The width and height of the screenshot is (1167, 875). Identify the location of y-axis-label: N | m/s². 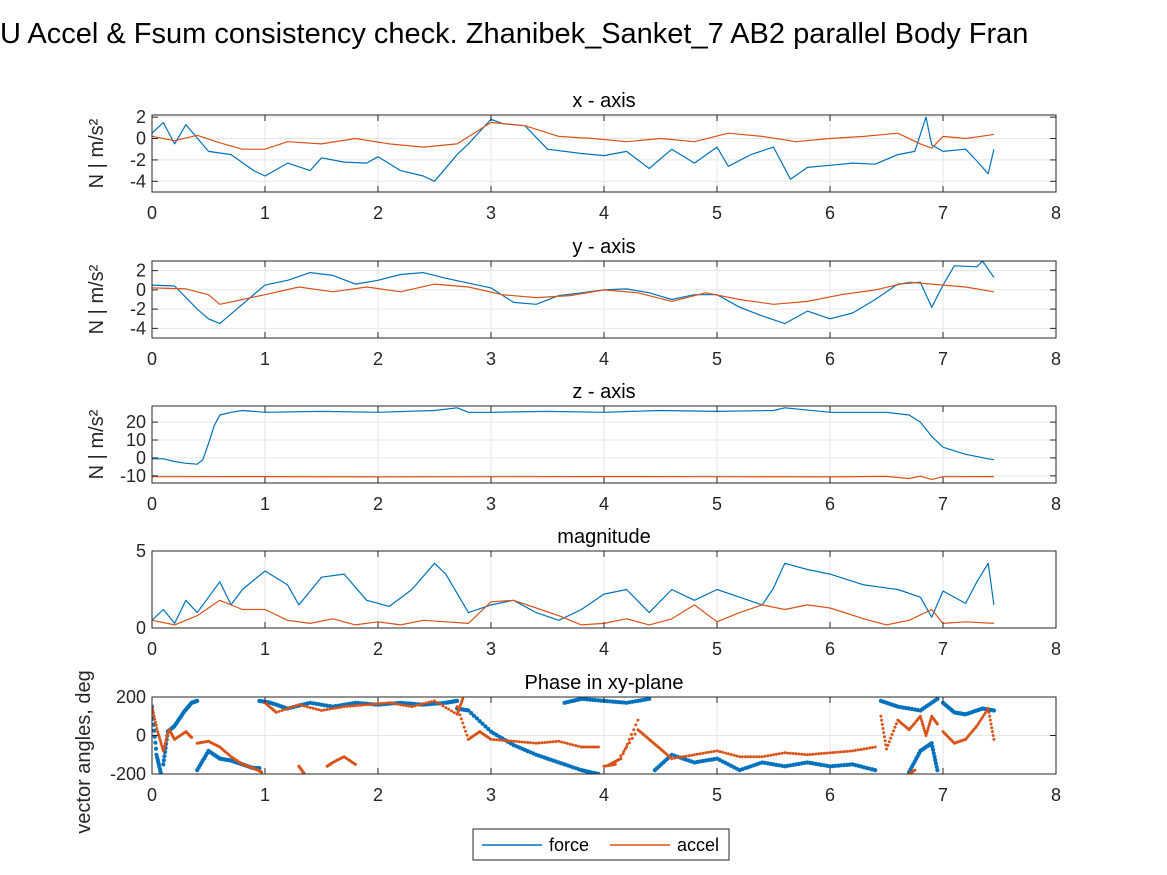
(97, 299).